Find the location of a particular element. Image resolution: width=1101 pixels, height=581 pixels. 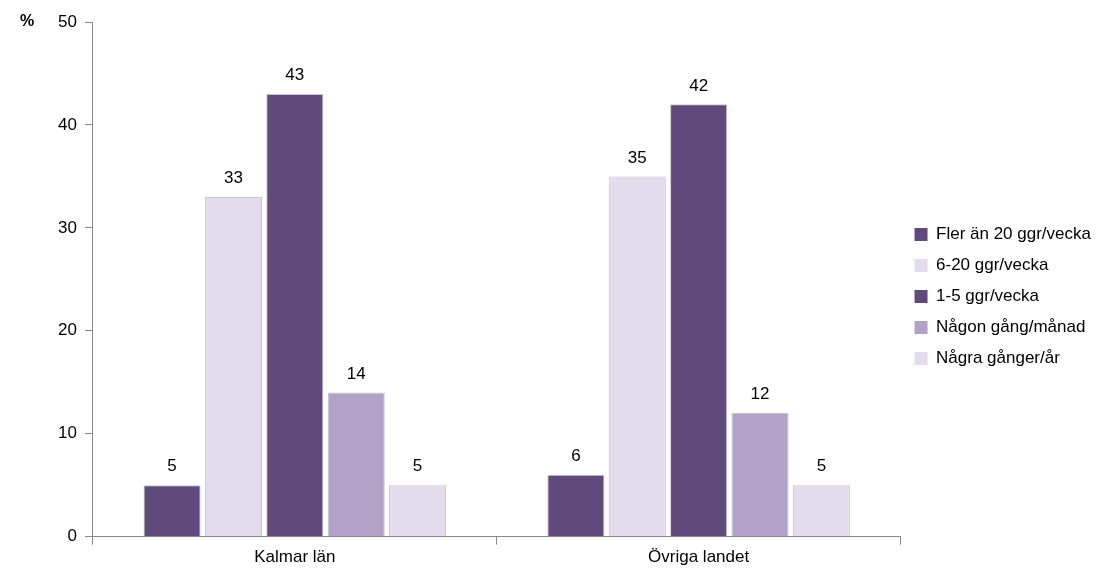

data-label: 35 is located at coordinates (637, 157).